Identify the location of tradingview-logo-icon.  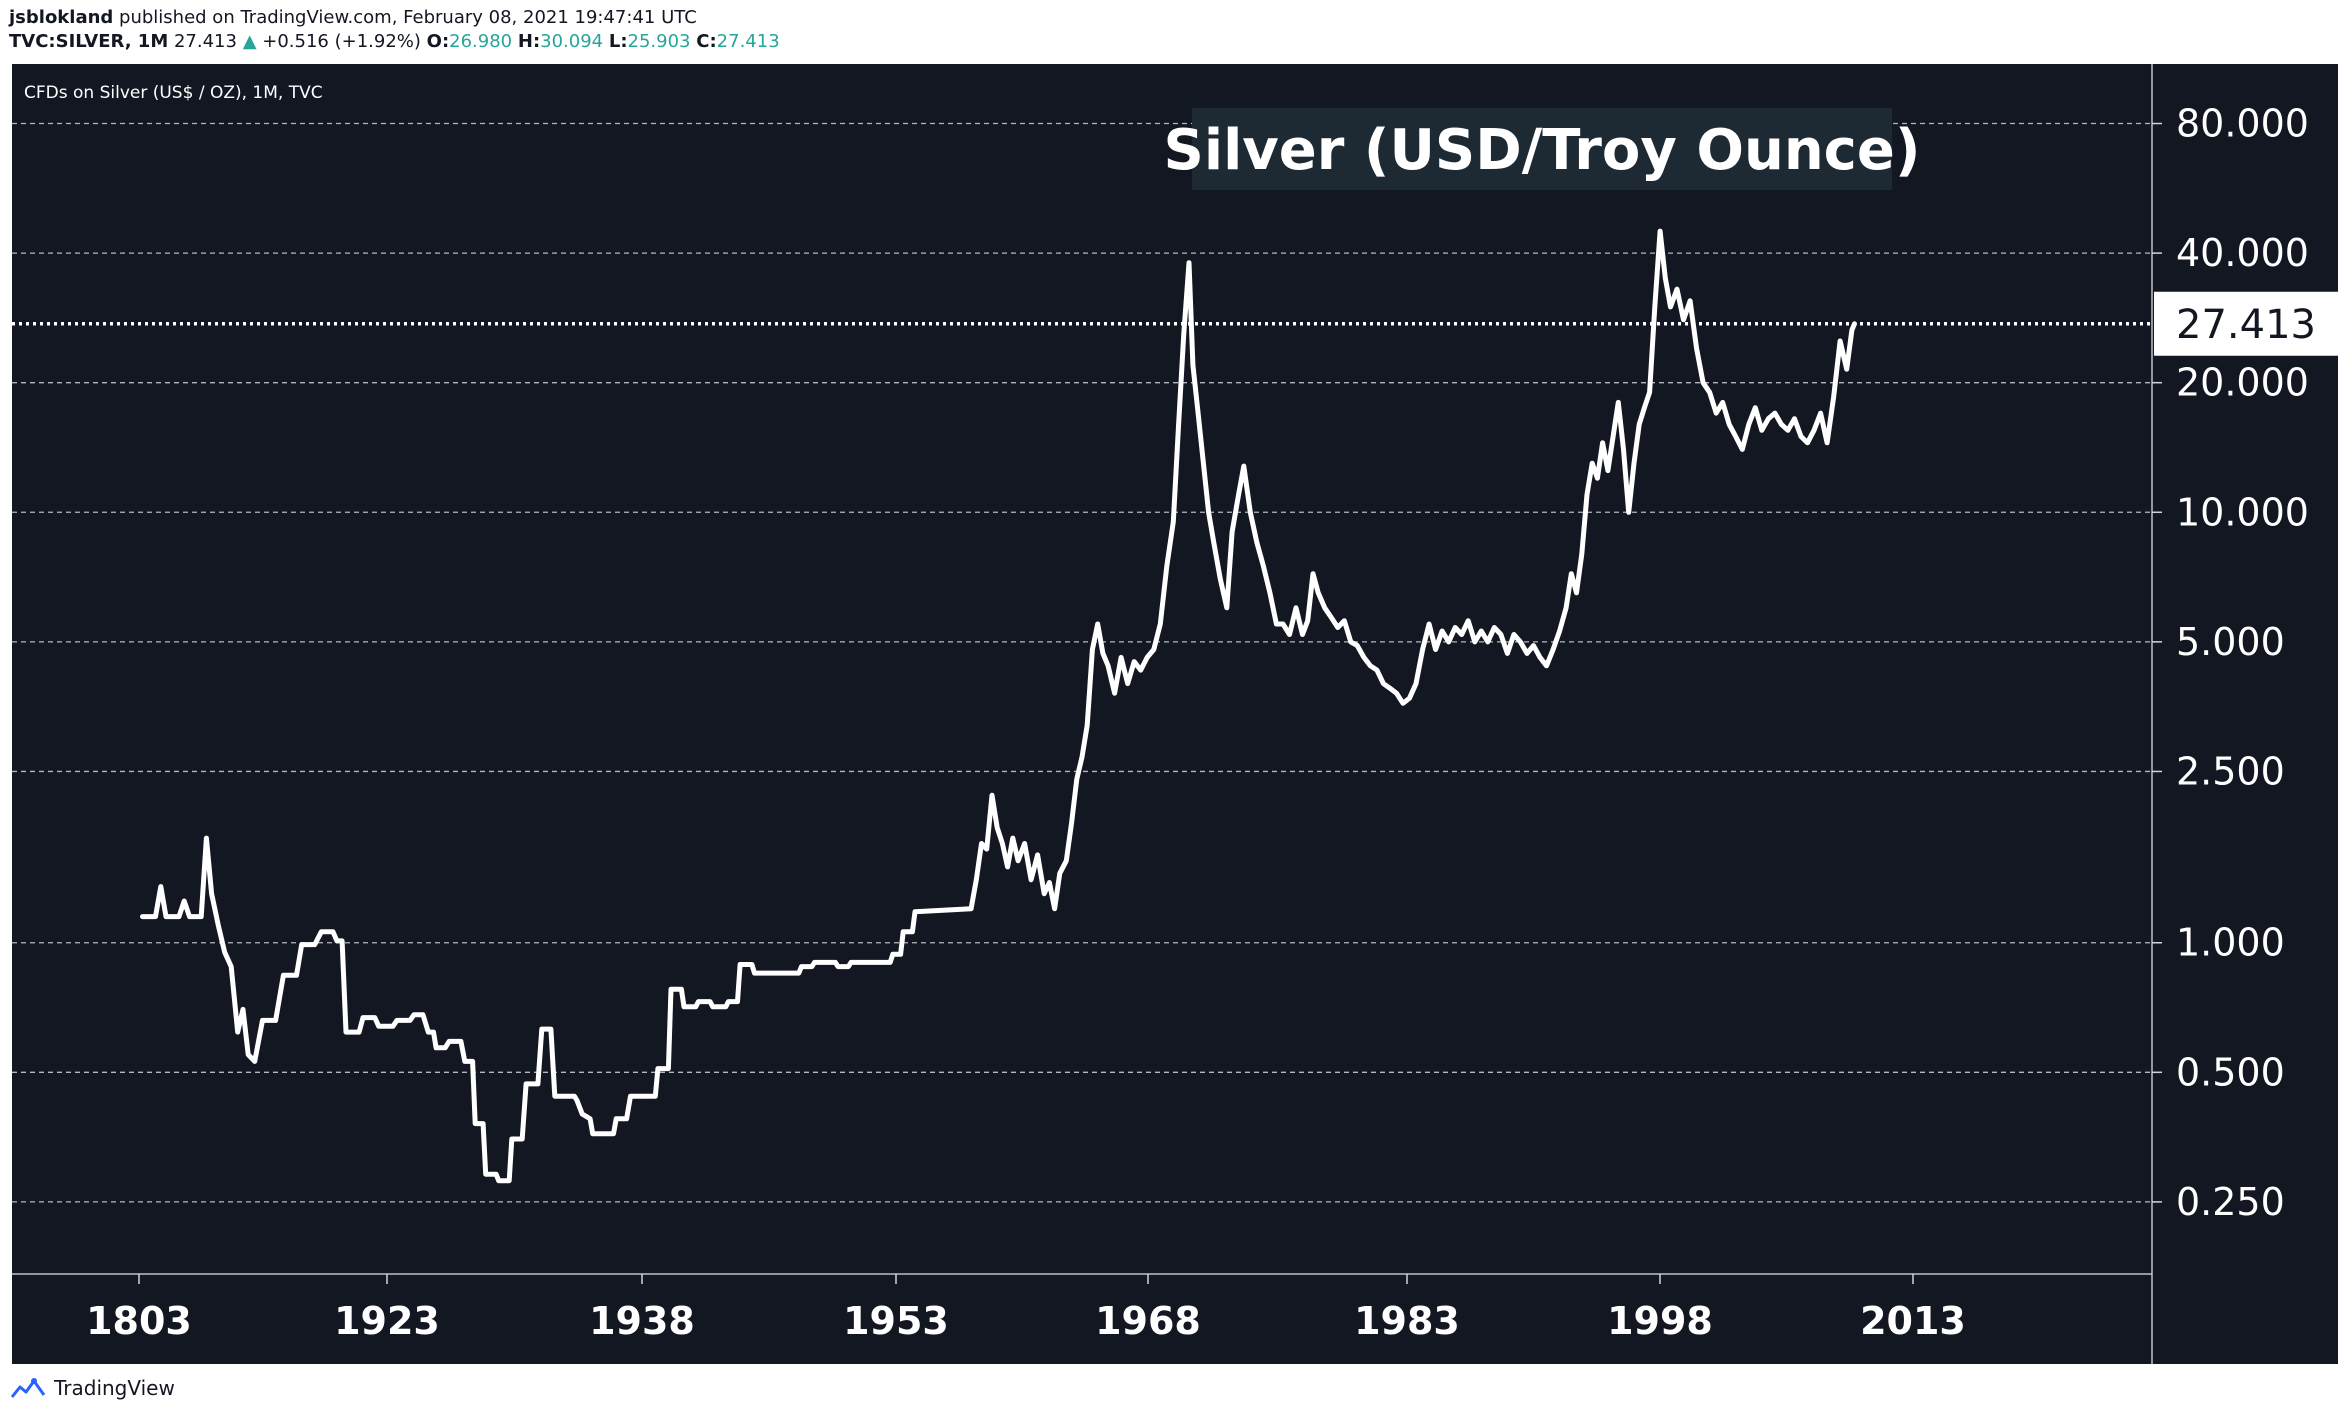
(28, 1388).